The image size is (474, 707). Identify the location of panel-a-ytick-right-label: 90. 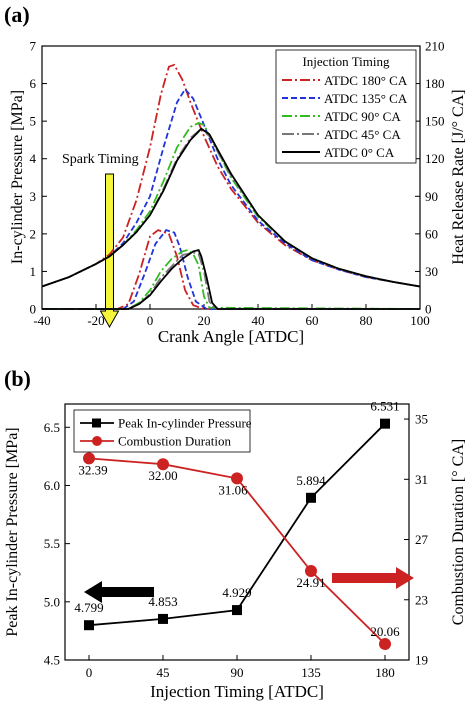
(431, 196).